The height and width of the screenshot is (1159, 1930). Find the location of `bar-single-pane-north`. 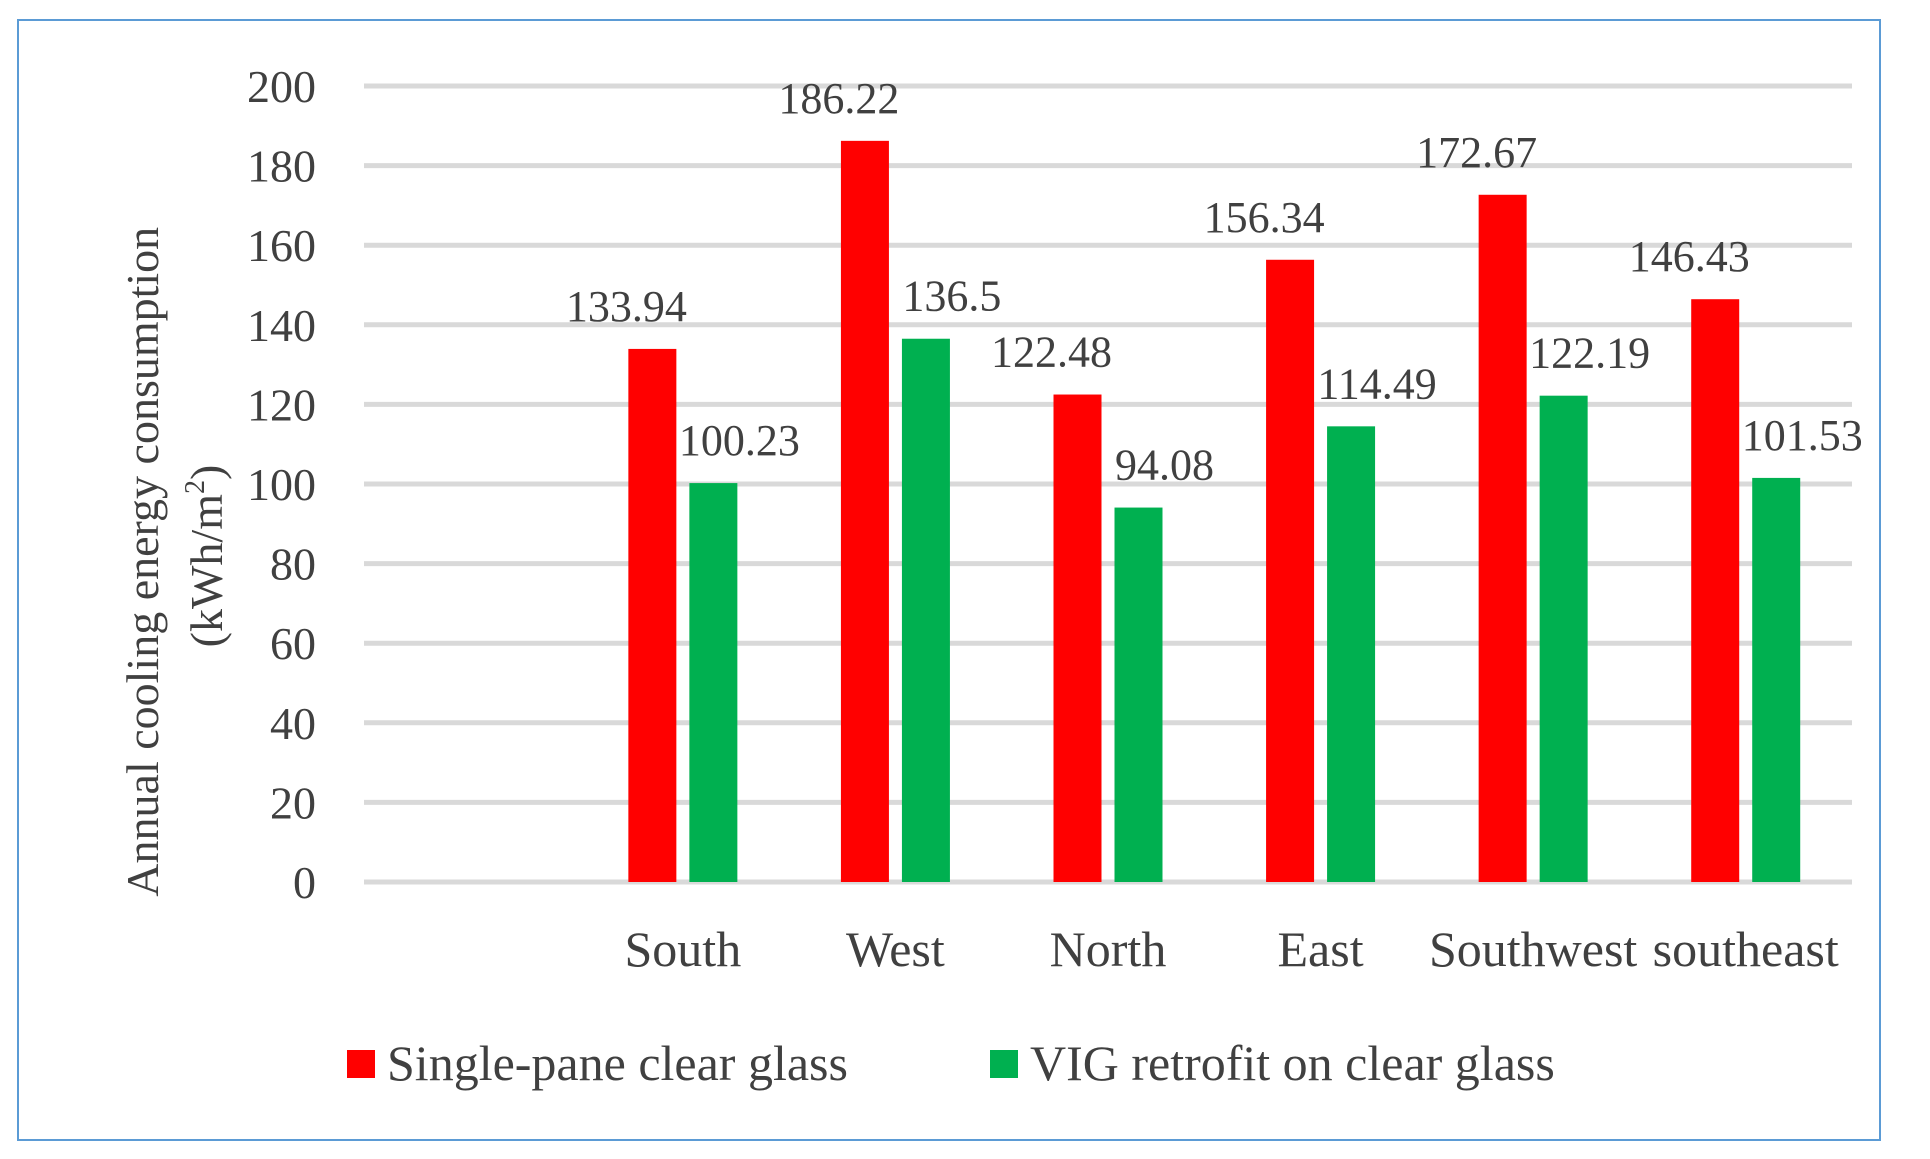

bar-single-pane-north is located at coordinates (1077, 638).